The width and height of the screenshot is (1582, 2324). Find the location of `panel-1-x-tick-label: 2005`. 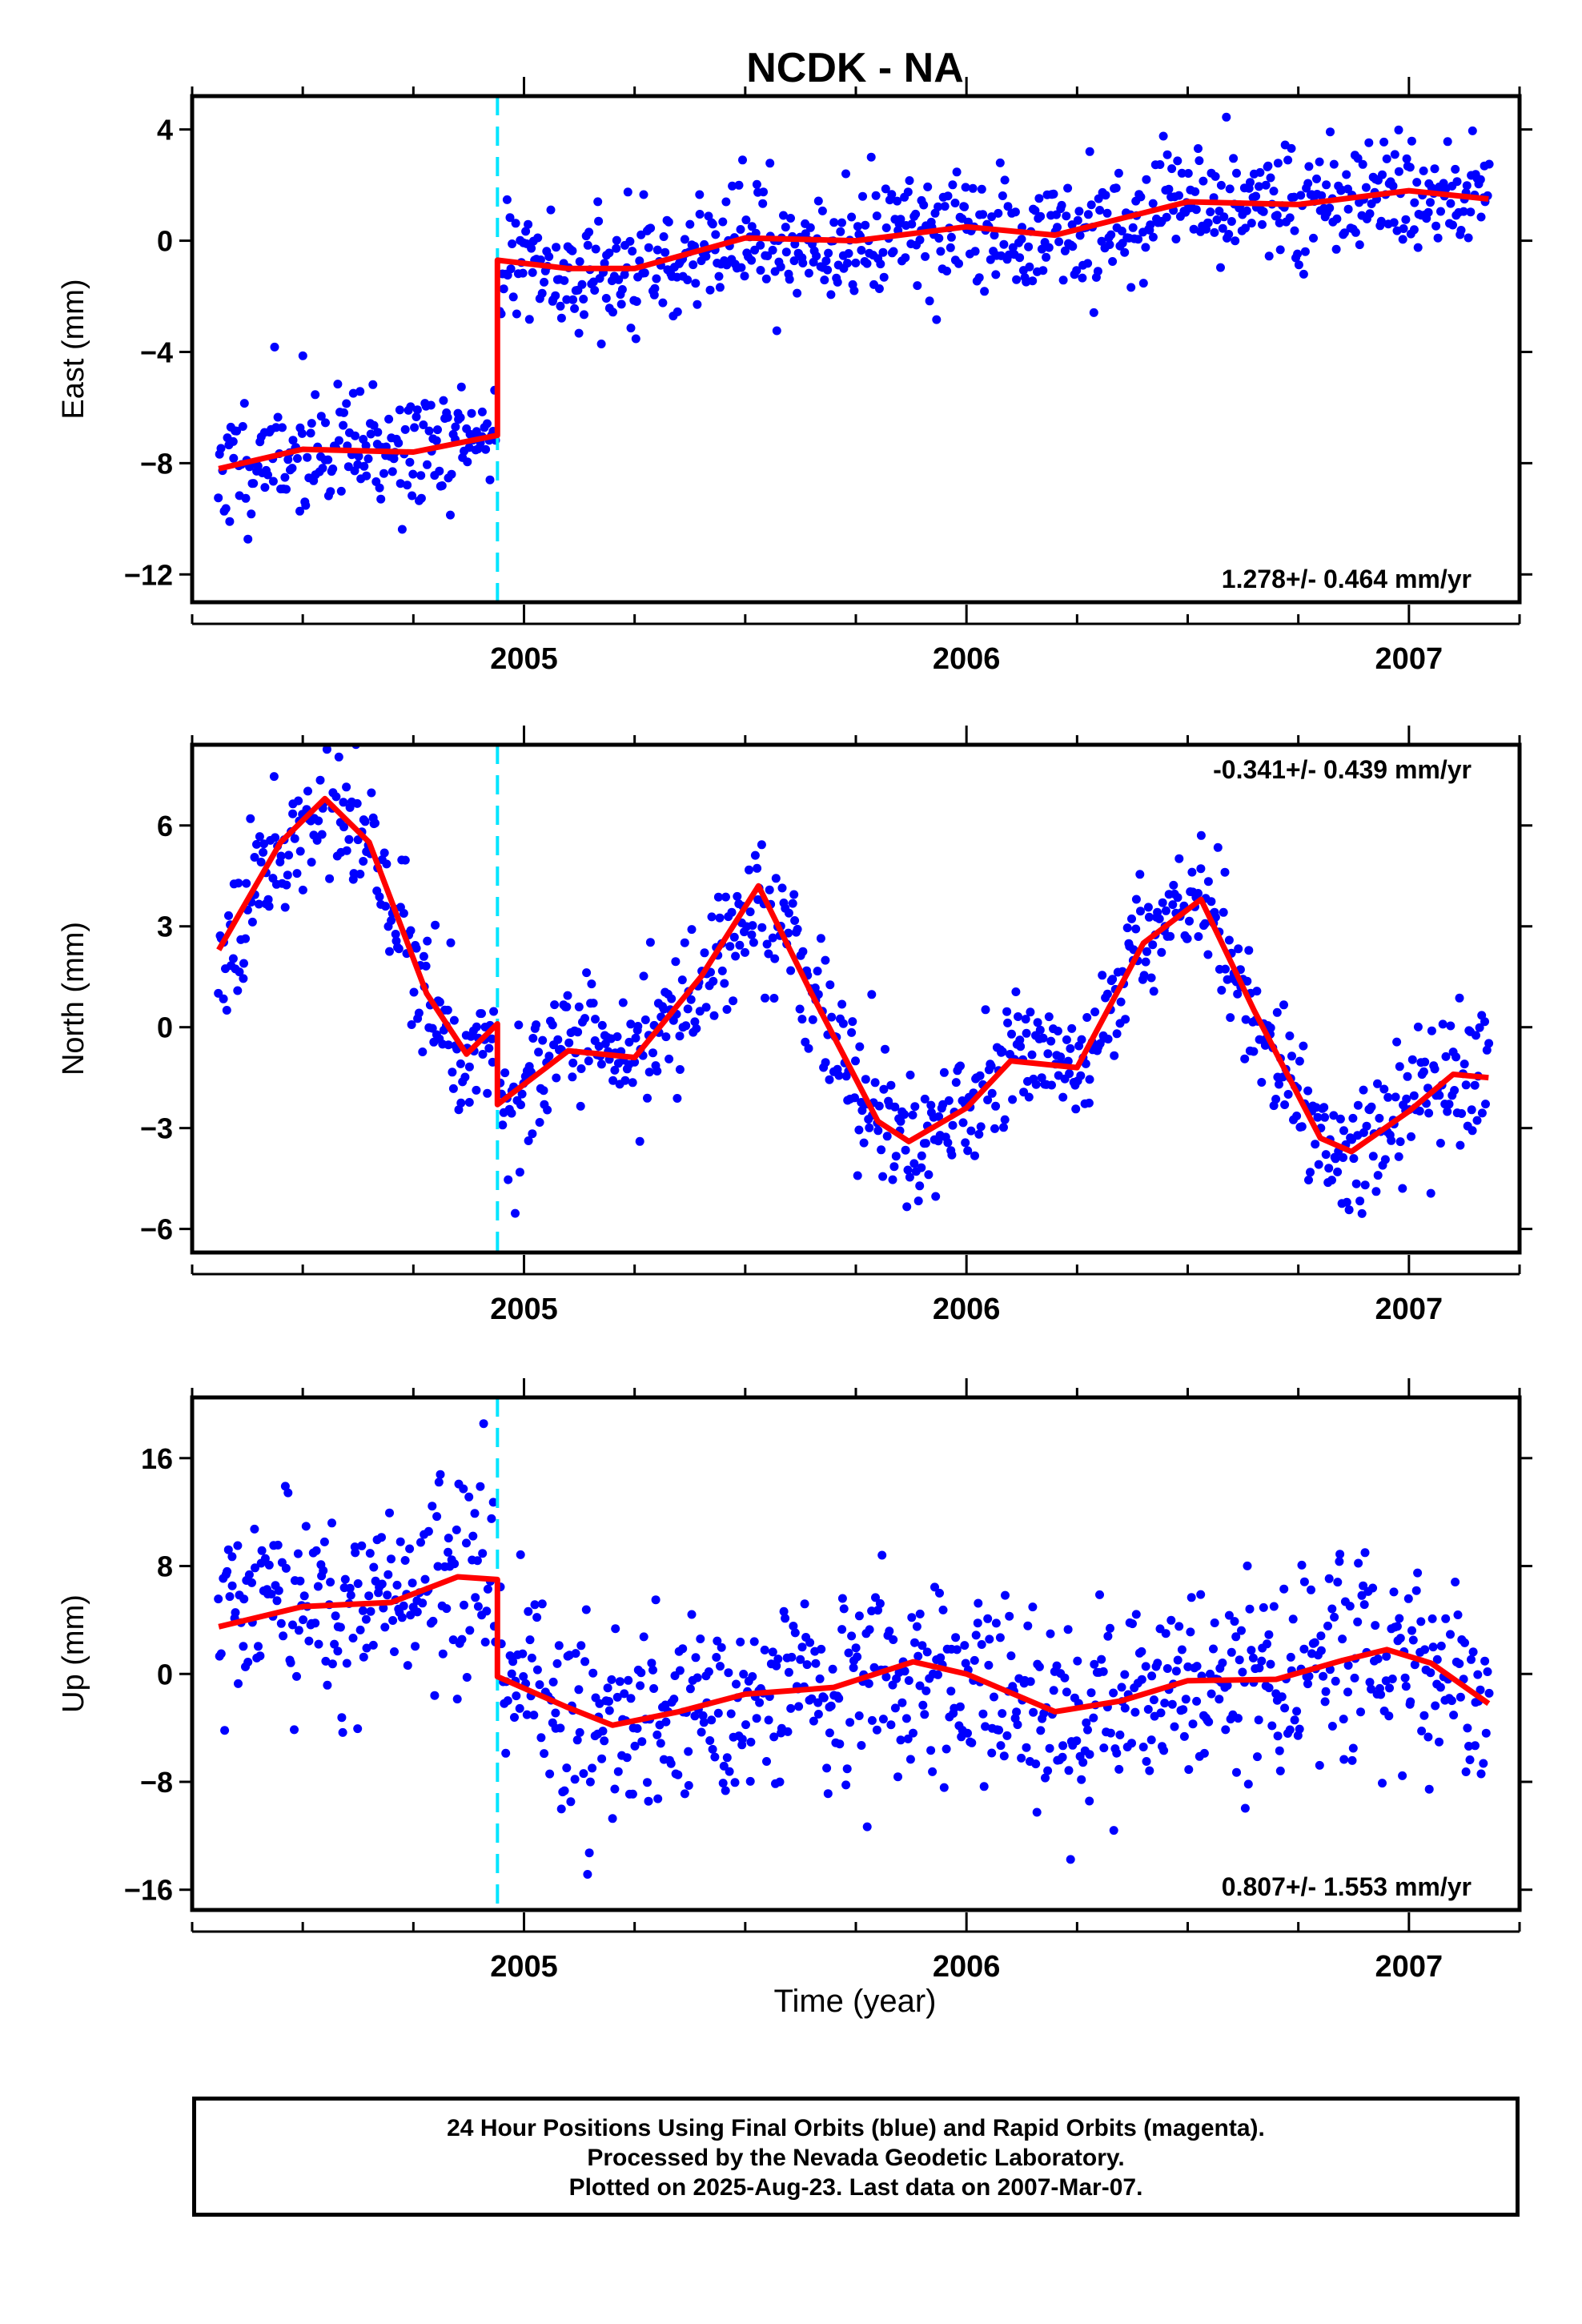

panel-1-x-tick-label: 2005 is located at coordinates (524, 659).